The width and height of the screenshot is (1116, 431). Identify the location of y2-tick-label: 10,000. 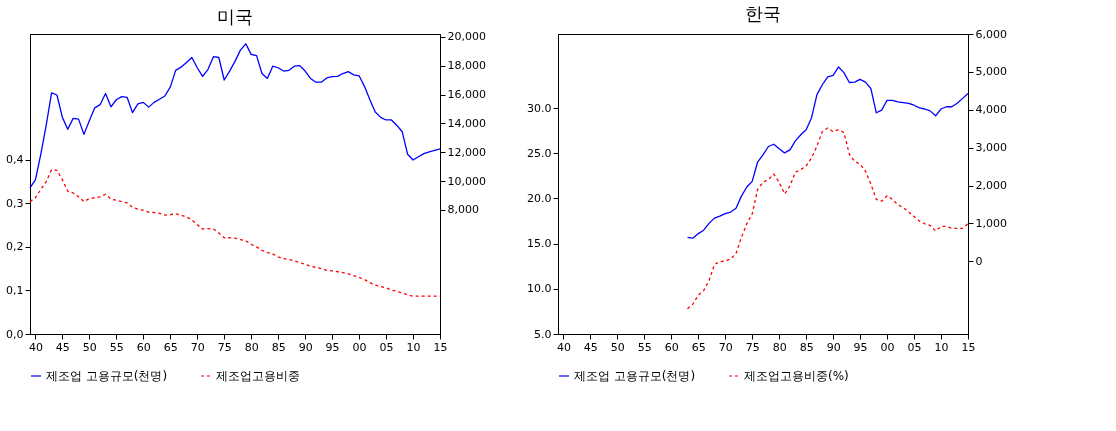
(466, 181).